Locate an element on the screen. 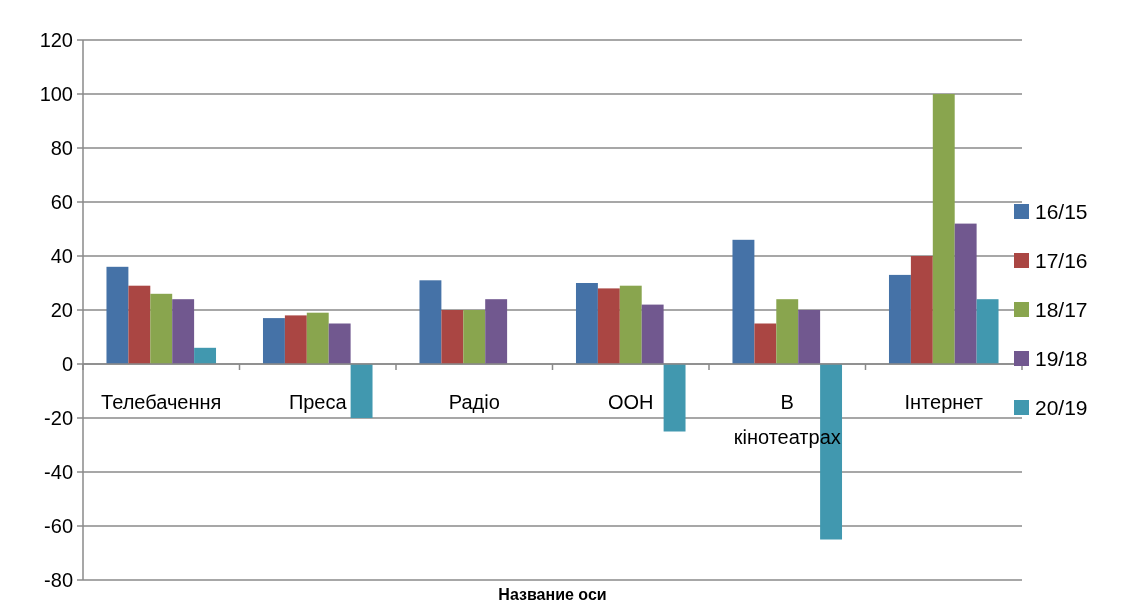 The height and width of the screenshot is (608, 1123). y-tick-label: -40 is located at coordinates (58, 472).